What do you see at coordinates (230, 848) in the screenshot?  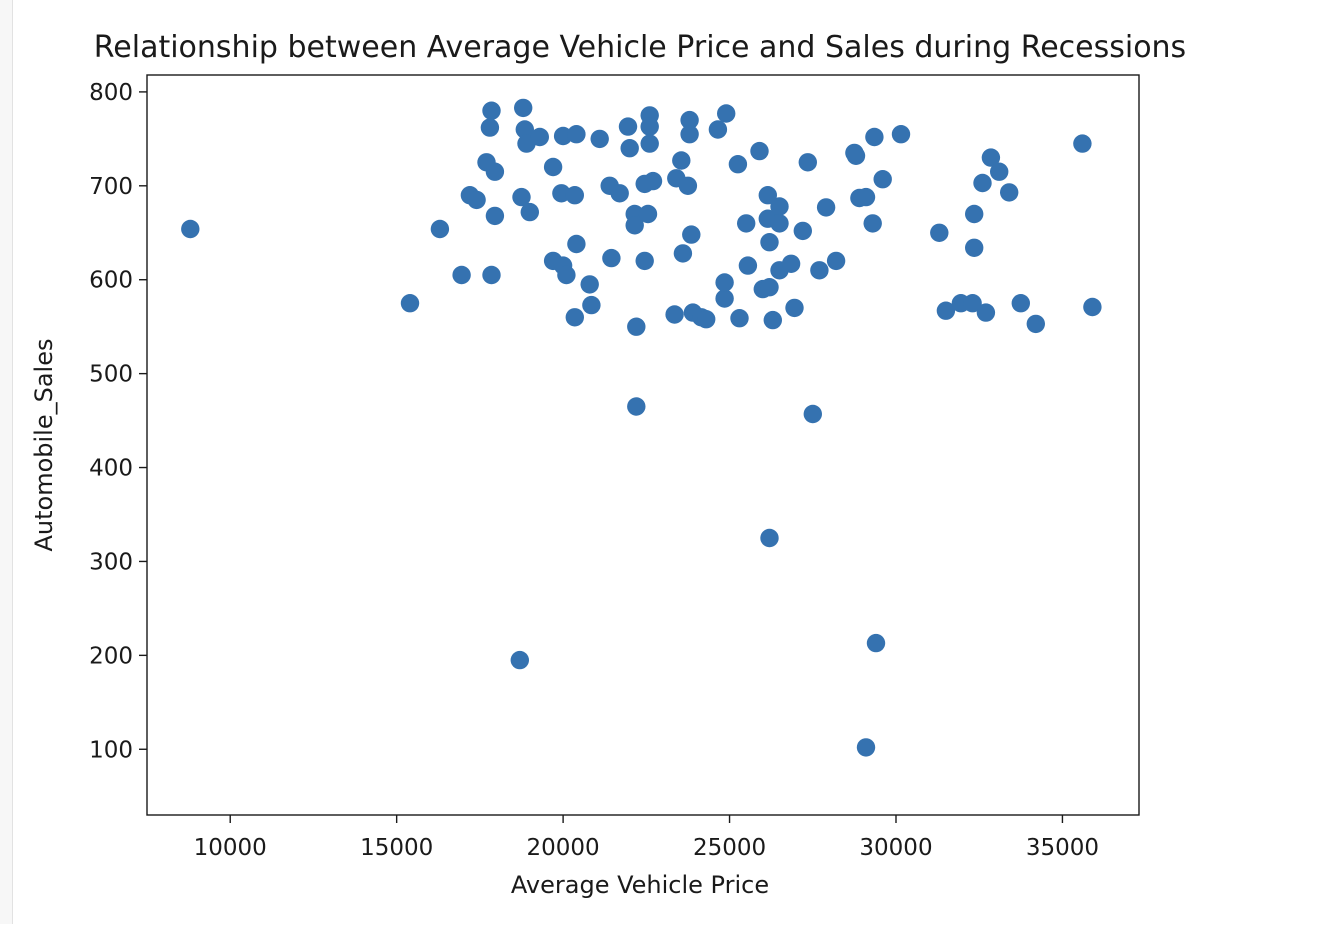 I see `x-tick-label: 10000` at bounding box center [230, 848].